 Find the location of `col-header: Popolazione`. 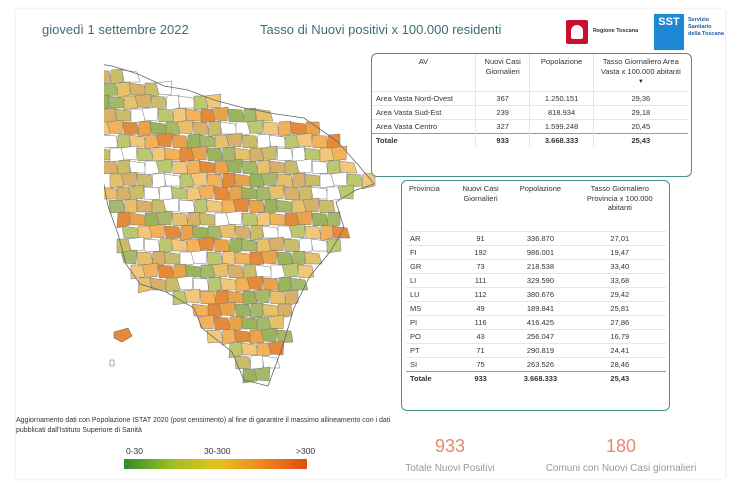

col-header: Popolazione is located at coordinates (561, 72).